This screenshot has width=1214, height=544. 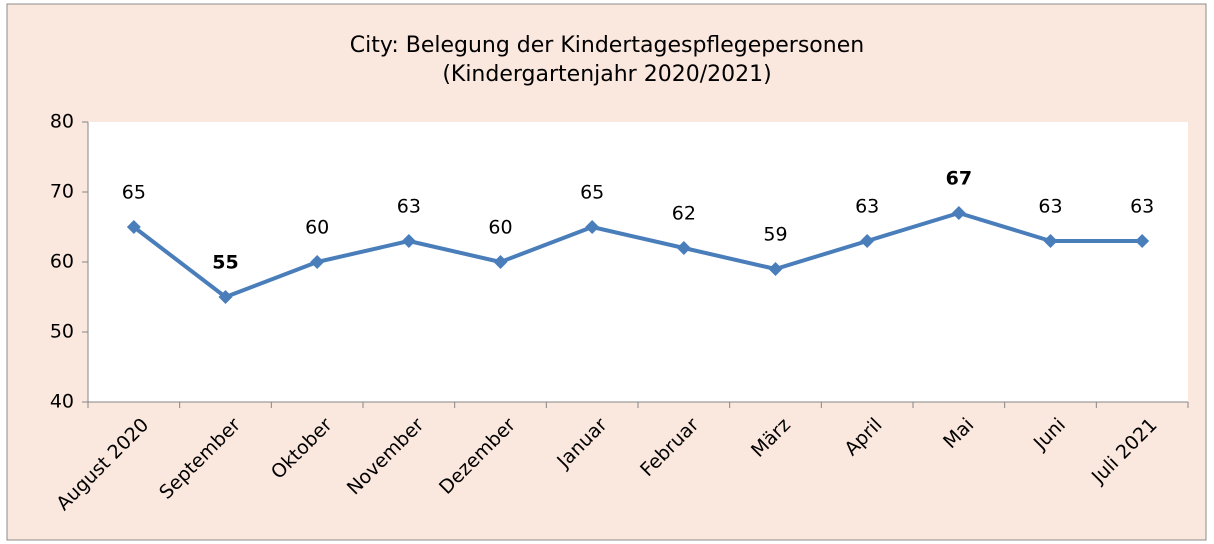 I want to click on data-label: 59, so click(x=775, y=235).